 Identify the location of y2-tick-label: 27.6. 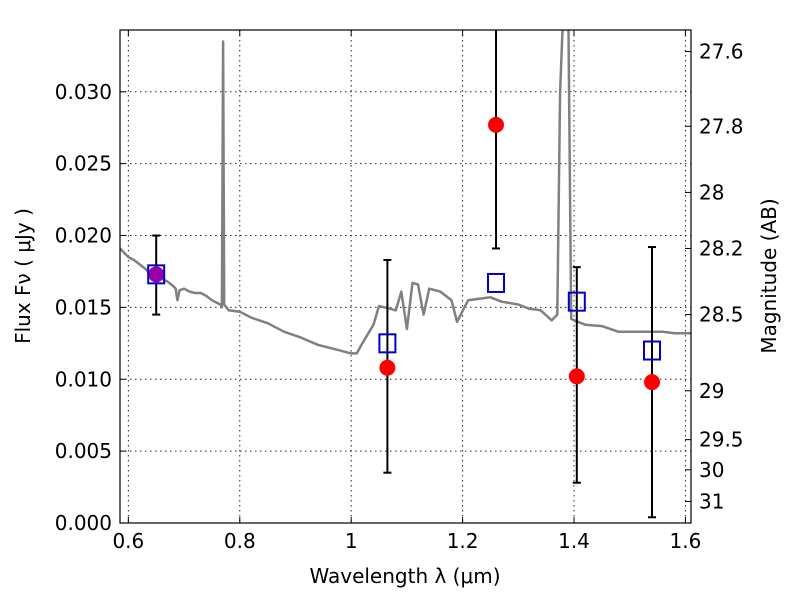
(721, 52).